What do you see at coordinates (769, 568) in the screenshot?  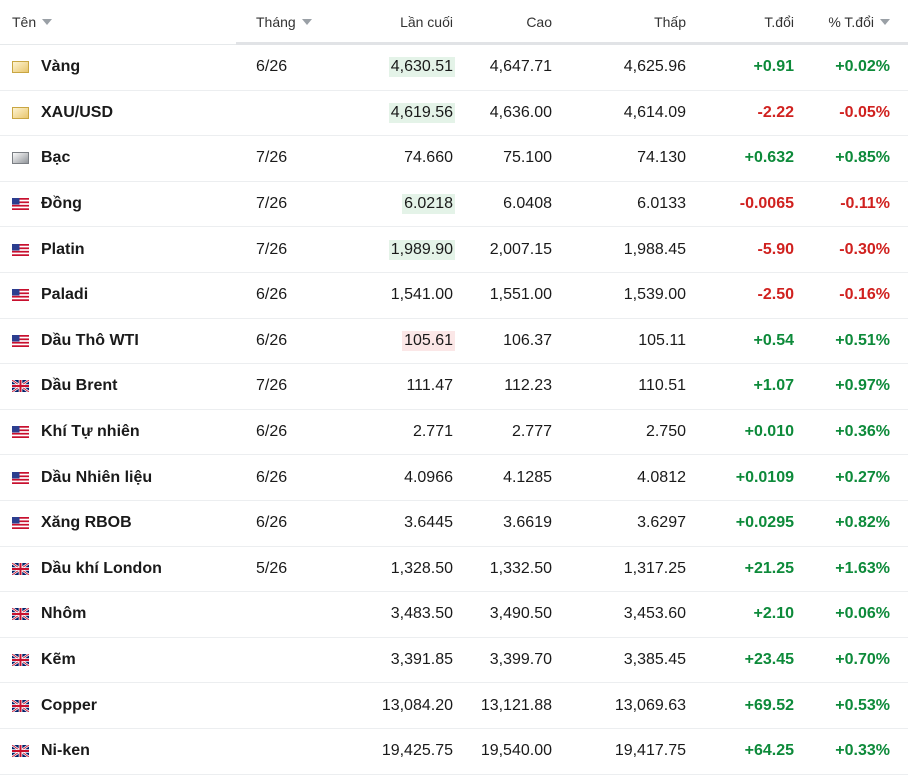 I see `change-cell: +21.25` at bounding box center [769, 568].